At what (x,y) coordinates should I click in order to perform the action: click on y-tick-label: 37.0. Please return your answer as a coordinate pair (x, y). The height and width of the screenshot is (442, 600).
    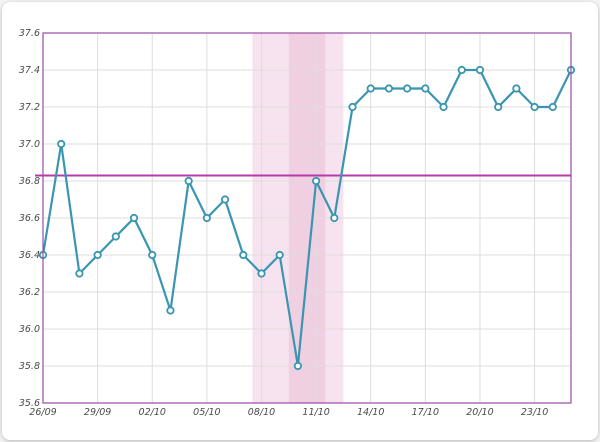
    Looking at the image, I should click on (29, 144).